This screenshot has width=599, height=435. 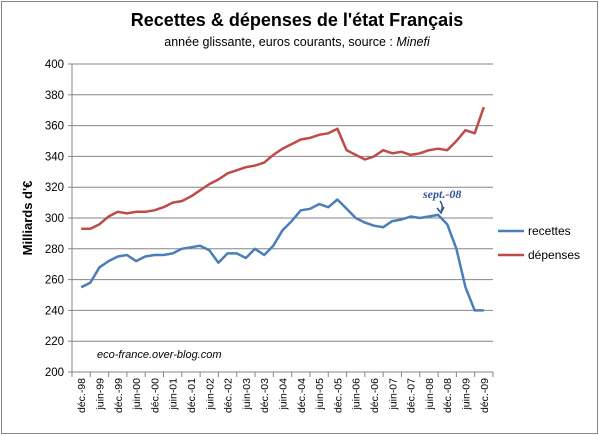 I want to click on y-tick-label: 200, so click(x=54, y=373).